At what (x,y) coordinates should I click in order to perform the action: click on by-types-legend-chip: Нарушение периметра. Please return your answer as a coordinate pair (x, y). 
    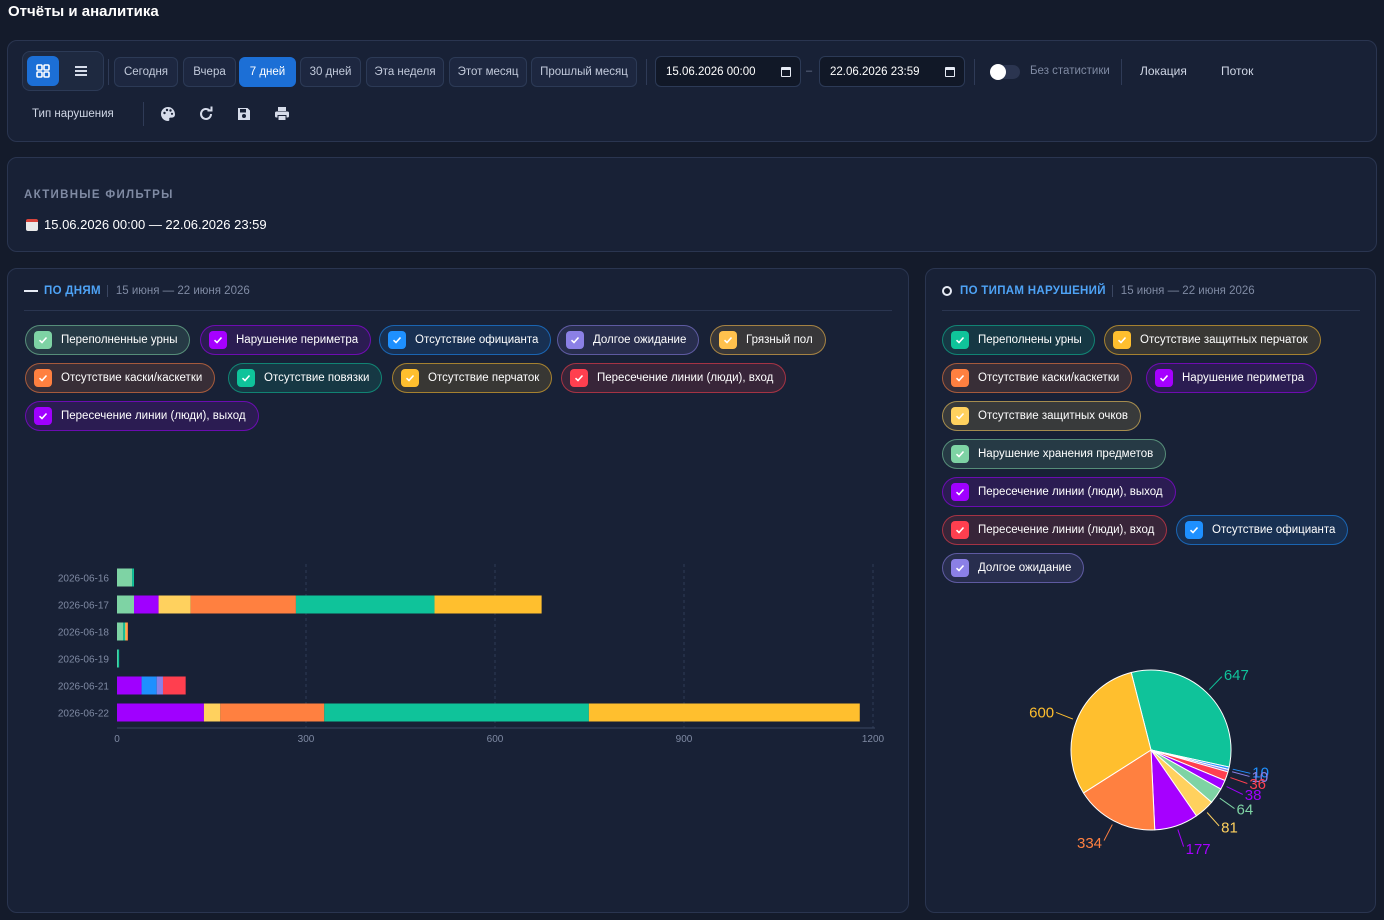
    Looking at the image, I should click on (1232, 378).